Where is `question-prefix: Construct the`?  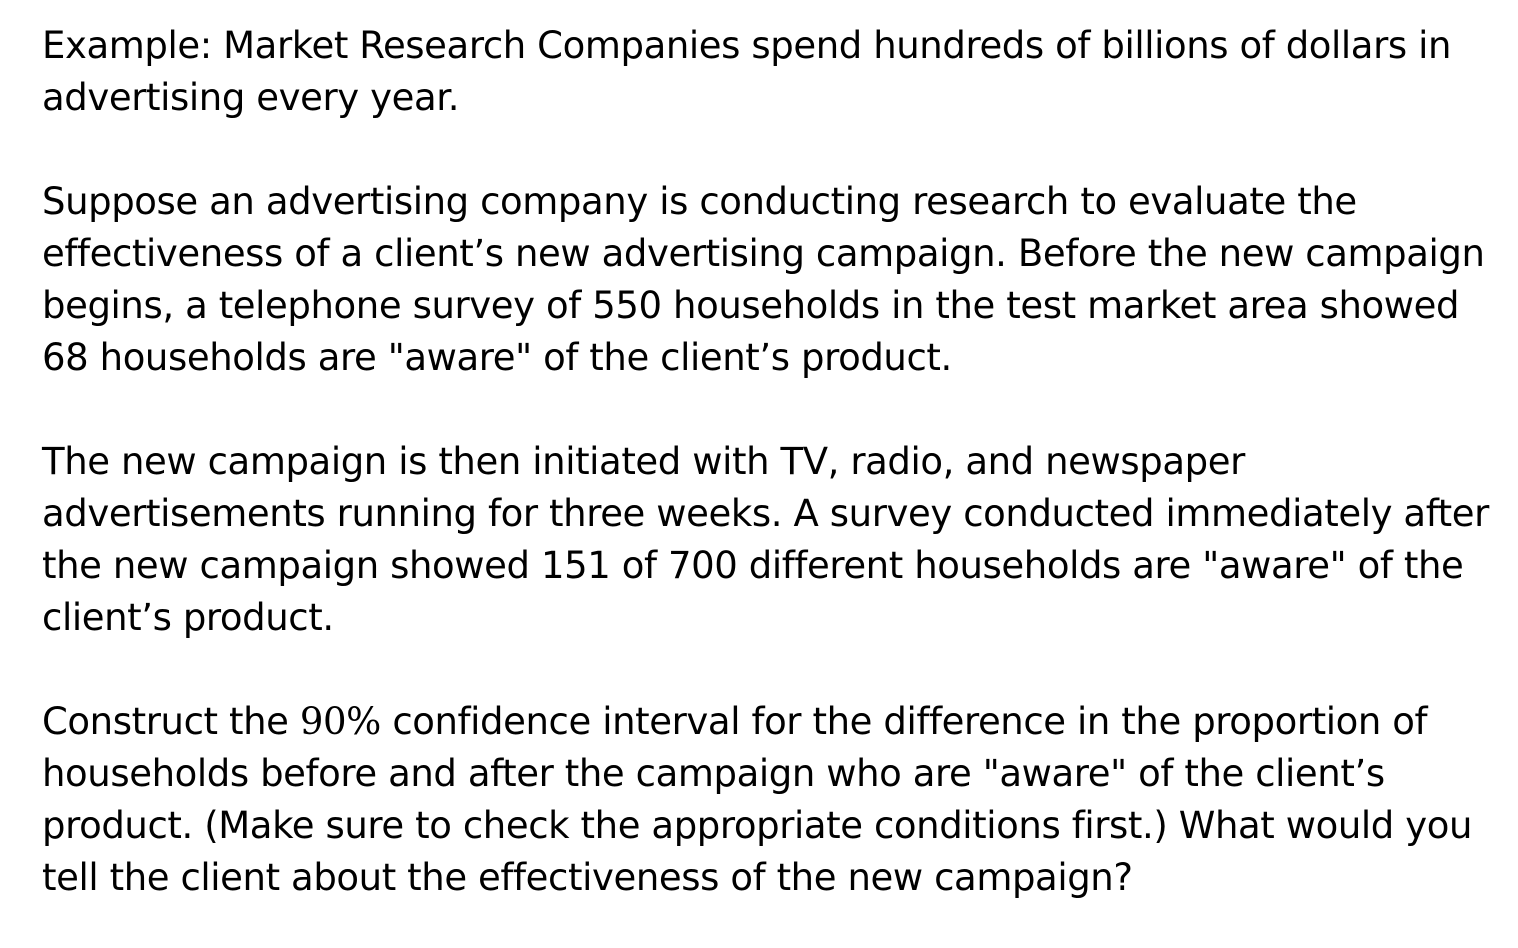 question-prefix: Construct the is located at coordinates (165, 721).